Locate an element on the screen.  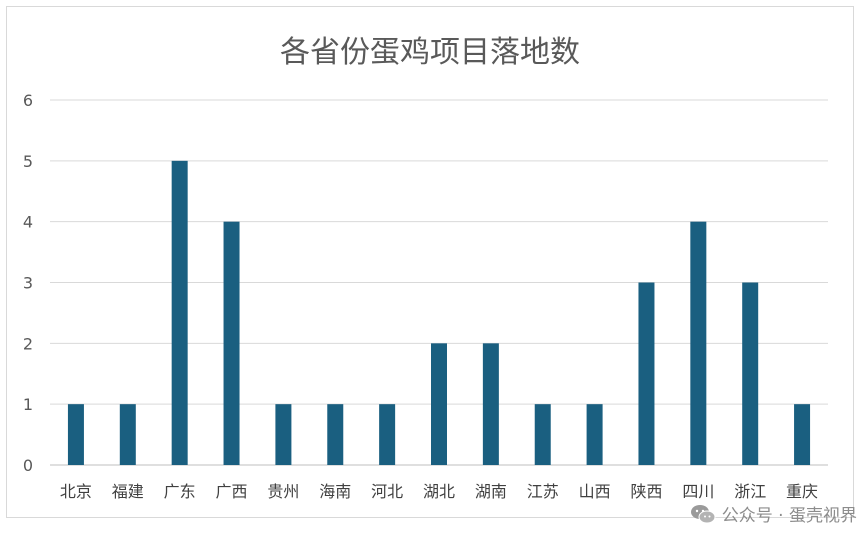
y-tick-label: 3 is located at coordinates (28, 283).